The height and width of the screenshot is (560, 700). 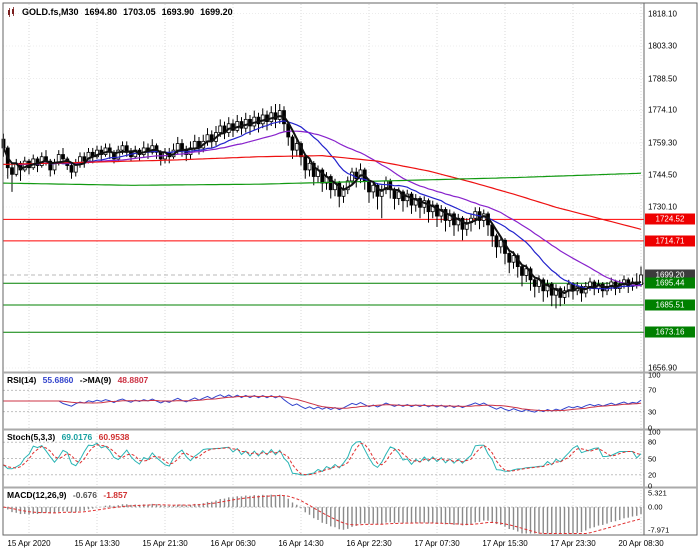 What do you see at coordinates (133, 380) in the screenshot?
I see `rsi-ma-value: 48.8807` at bounding box center [133, 380].